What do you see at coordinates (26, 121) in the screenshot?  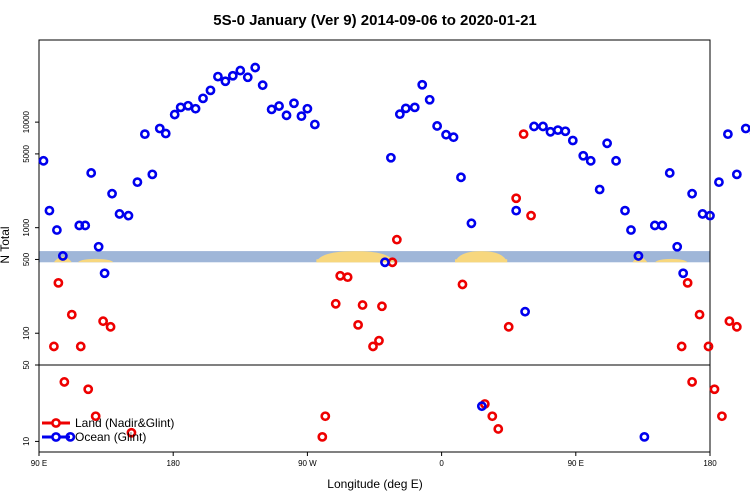 I see `y-tick-label: 10000` at bounding box center [26, 121].